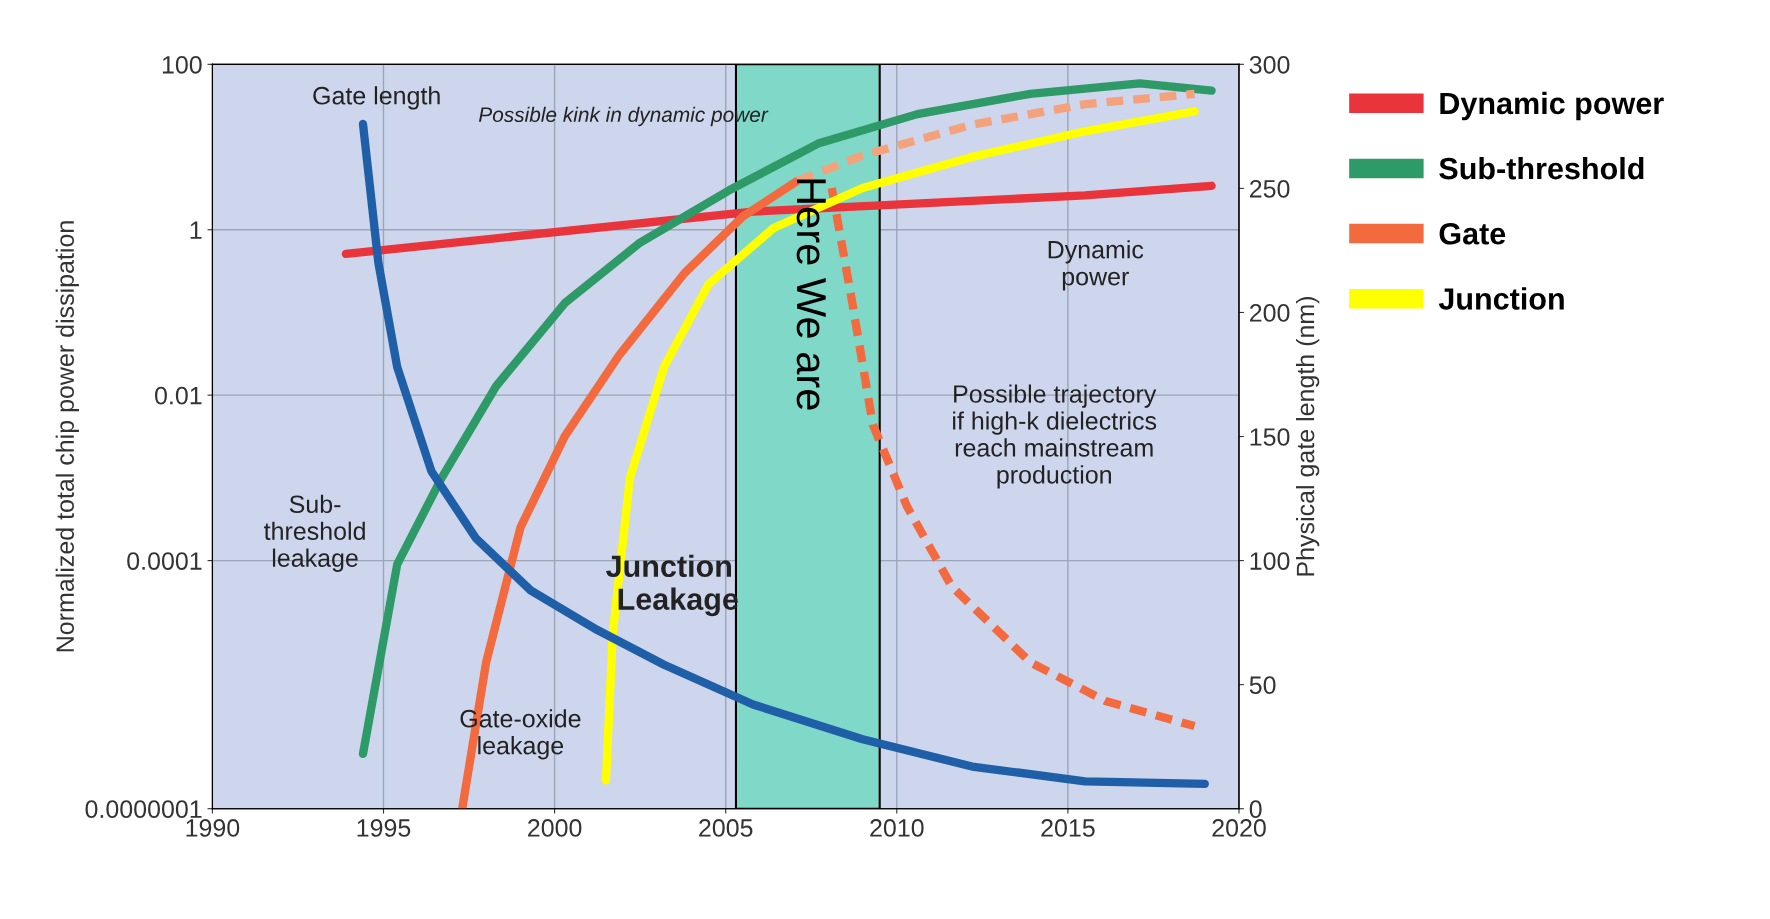  What do you see at coordinates (1307, 436) in the screenshot?
I see `y2-axis-title: Physical gate length (nm)` at bounding box center [1307, 436].